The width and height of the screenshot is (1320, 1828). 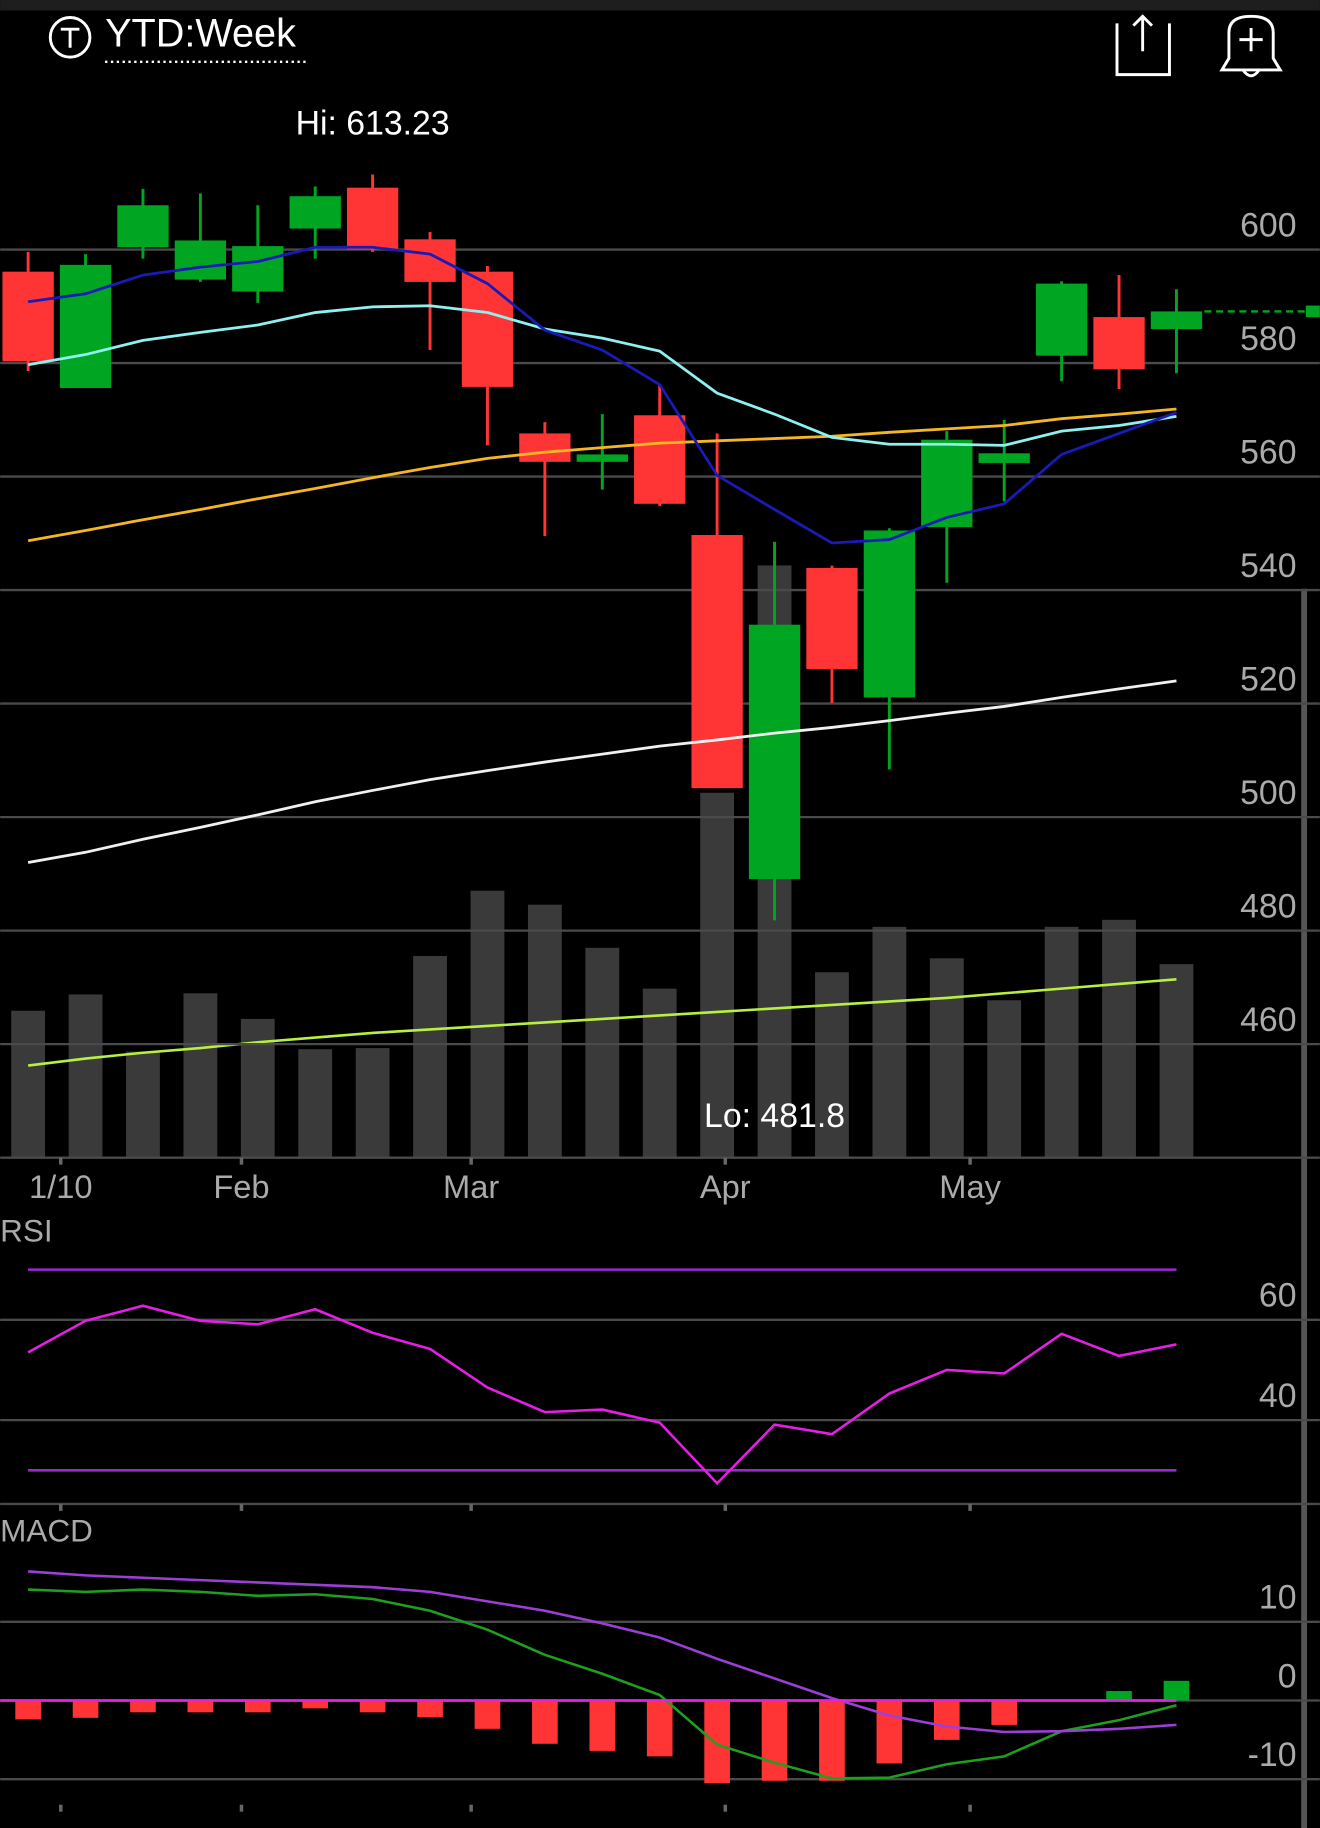 I want to click on share-icon, so click(x=1143, y=45).